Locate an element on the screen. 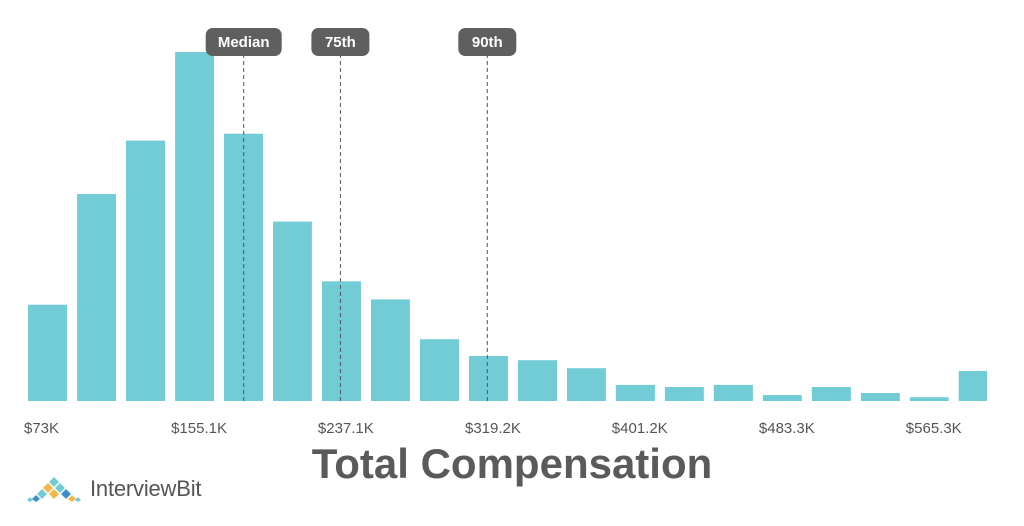 Image resolution: width=1024 pixels, height=526 pixels. x-tick-label: $237.1K is located at coordinates (346, 428).